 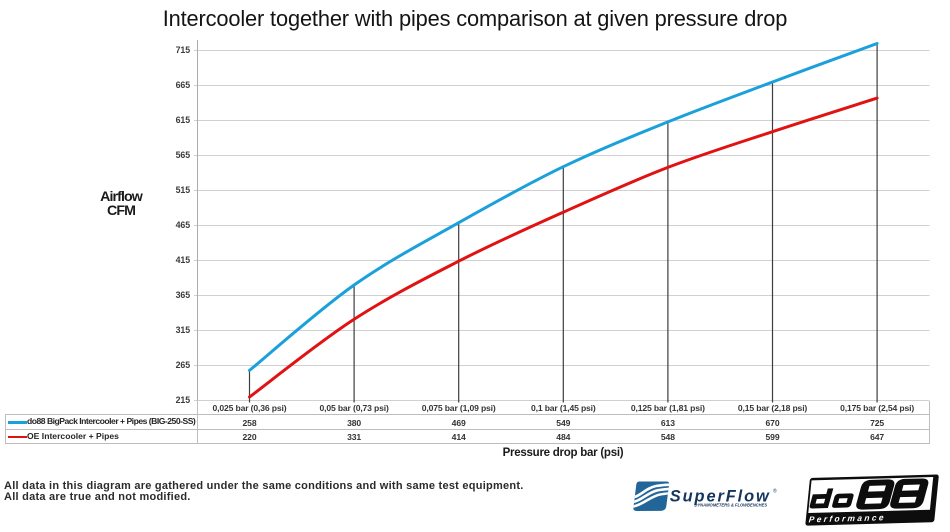 I want to click on svg-text: Performance, so click(x=847, y=518).